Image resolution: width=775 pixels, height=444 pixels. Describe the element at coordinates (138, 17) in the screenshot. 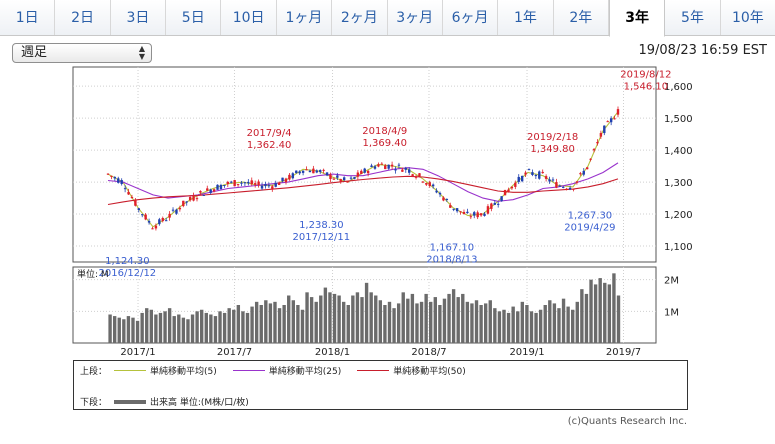

I see `tab-3-days: 3日` at that location.